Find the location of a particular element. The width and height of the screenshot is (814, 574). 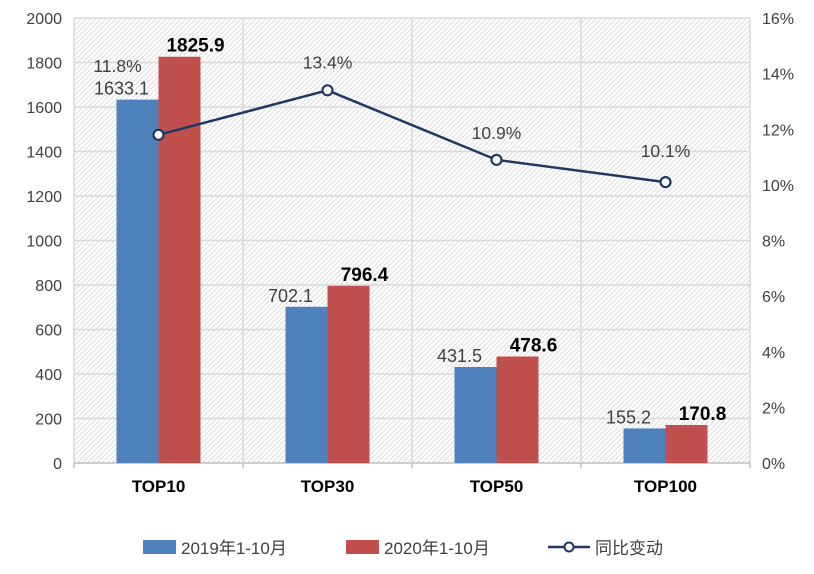

bar-2020年1-10月-TOP100 is located at coordinates (686, 443).